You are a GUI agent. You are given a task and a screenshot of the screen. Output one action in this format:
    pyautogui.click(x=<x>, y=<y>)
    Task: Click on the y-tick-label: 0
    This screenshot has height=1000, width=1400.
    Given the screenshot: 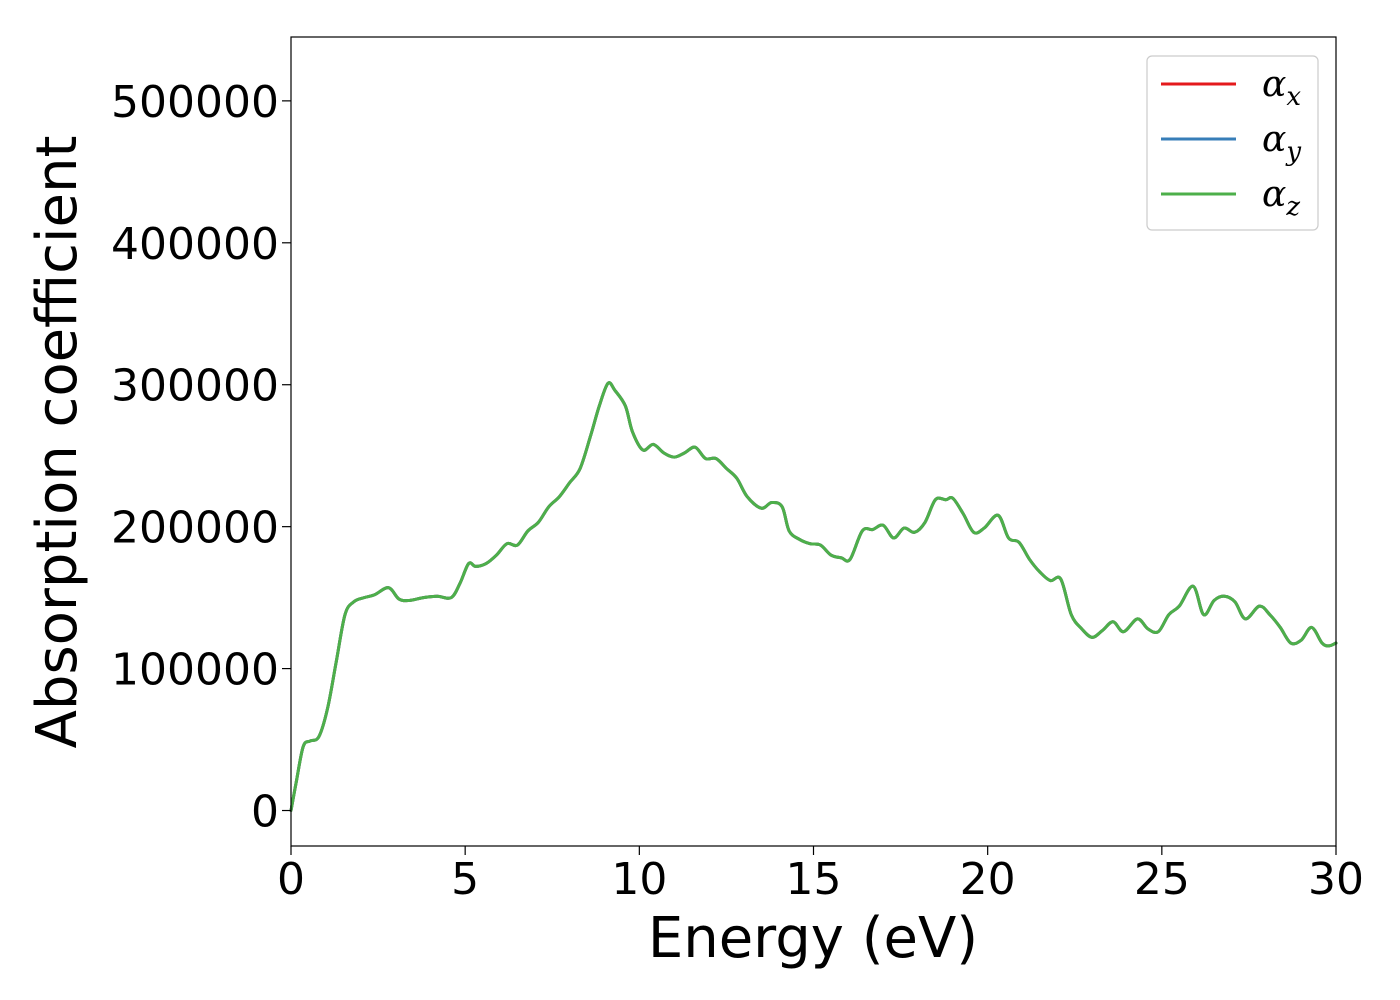 What is the action you would take?
    pyautogui.click(x=265, y=812)
    